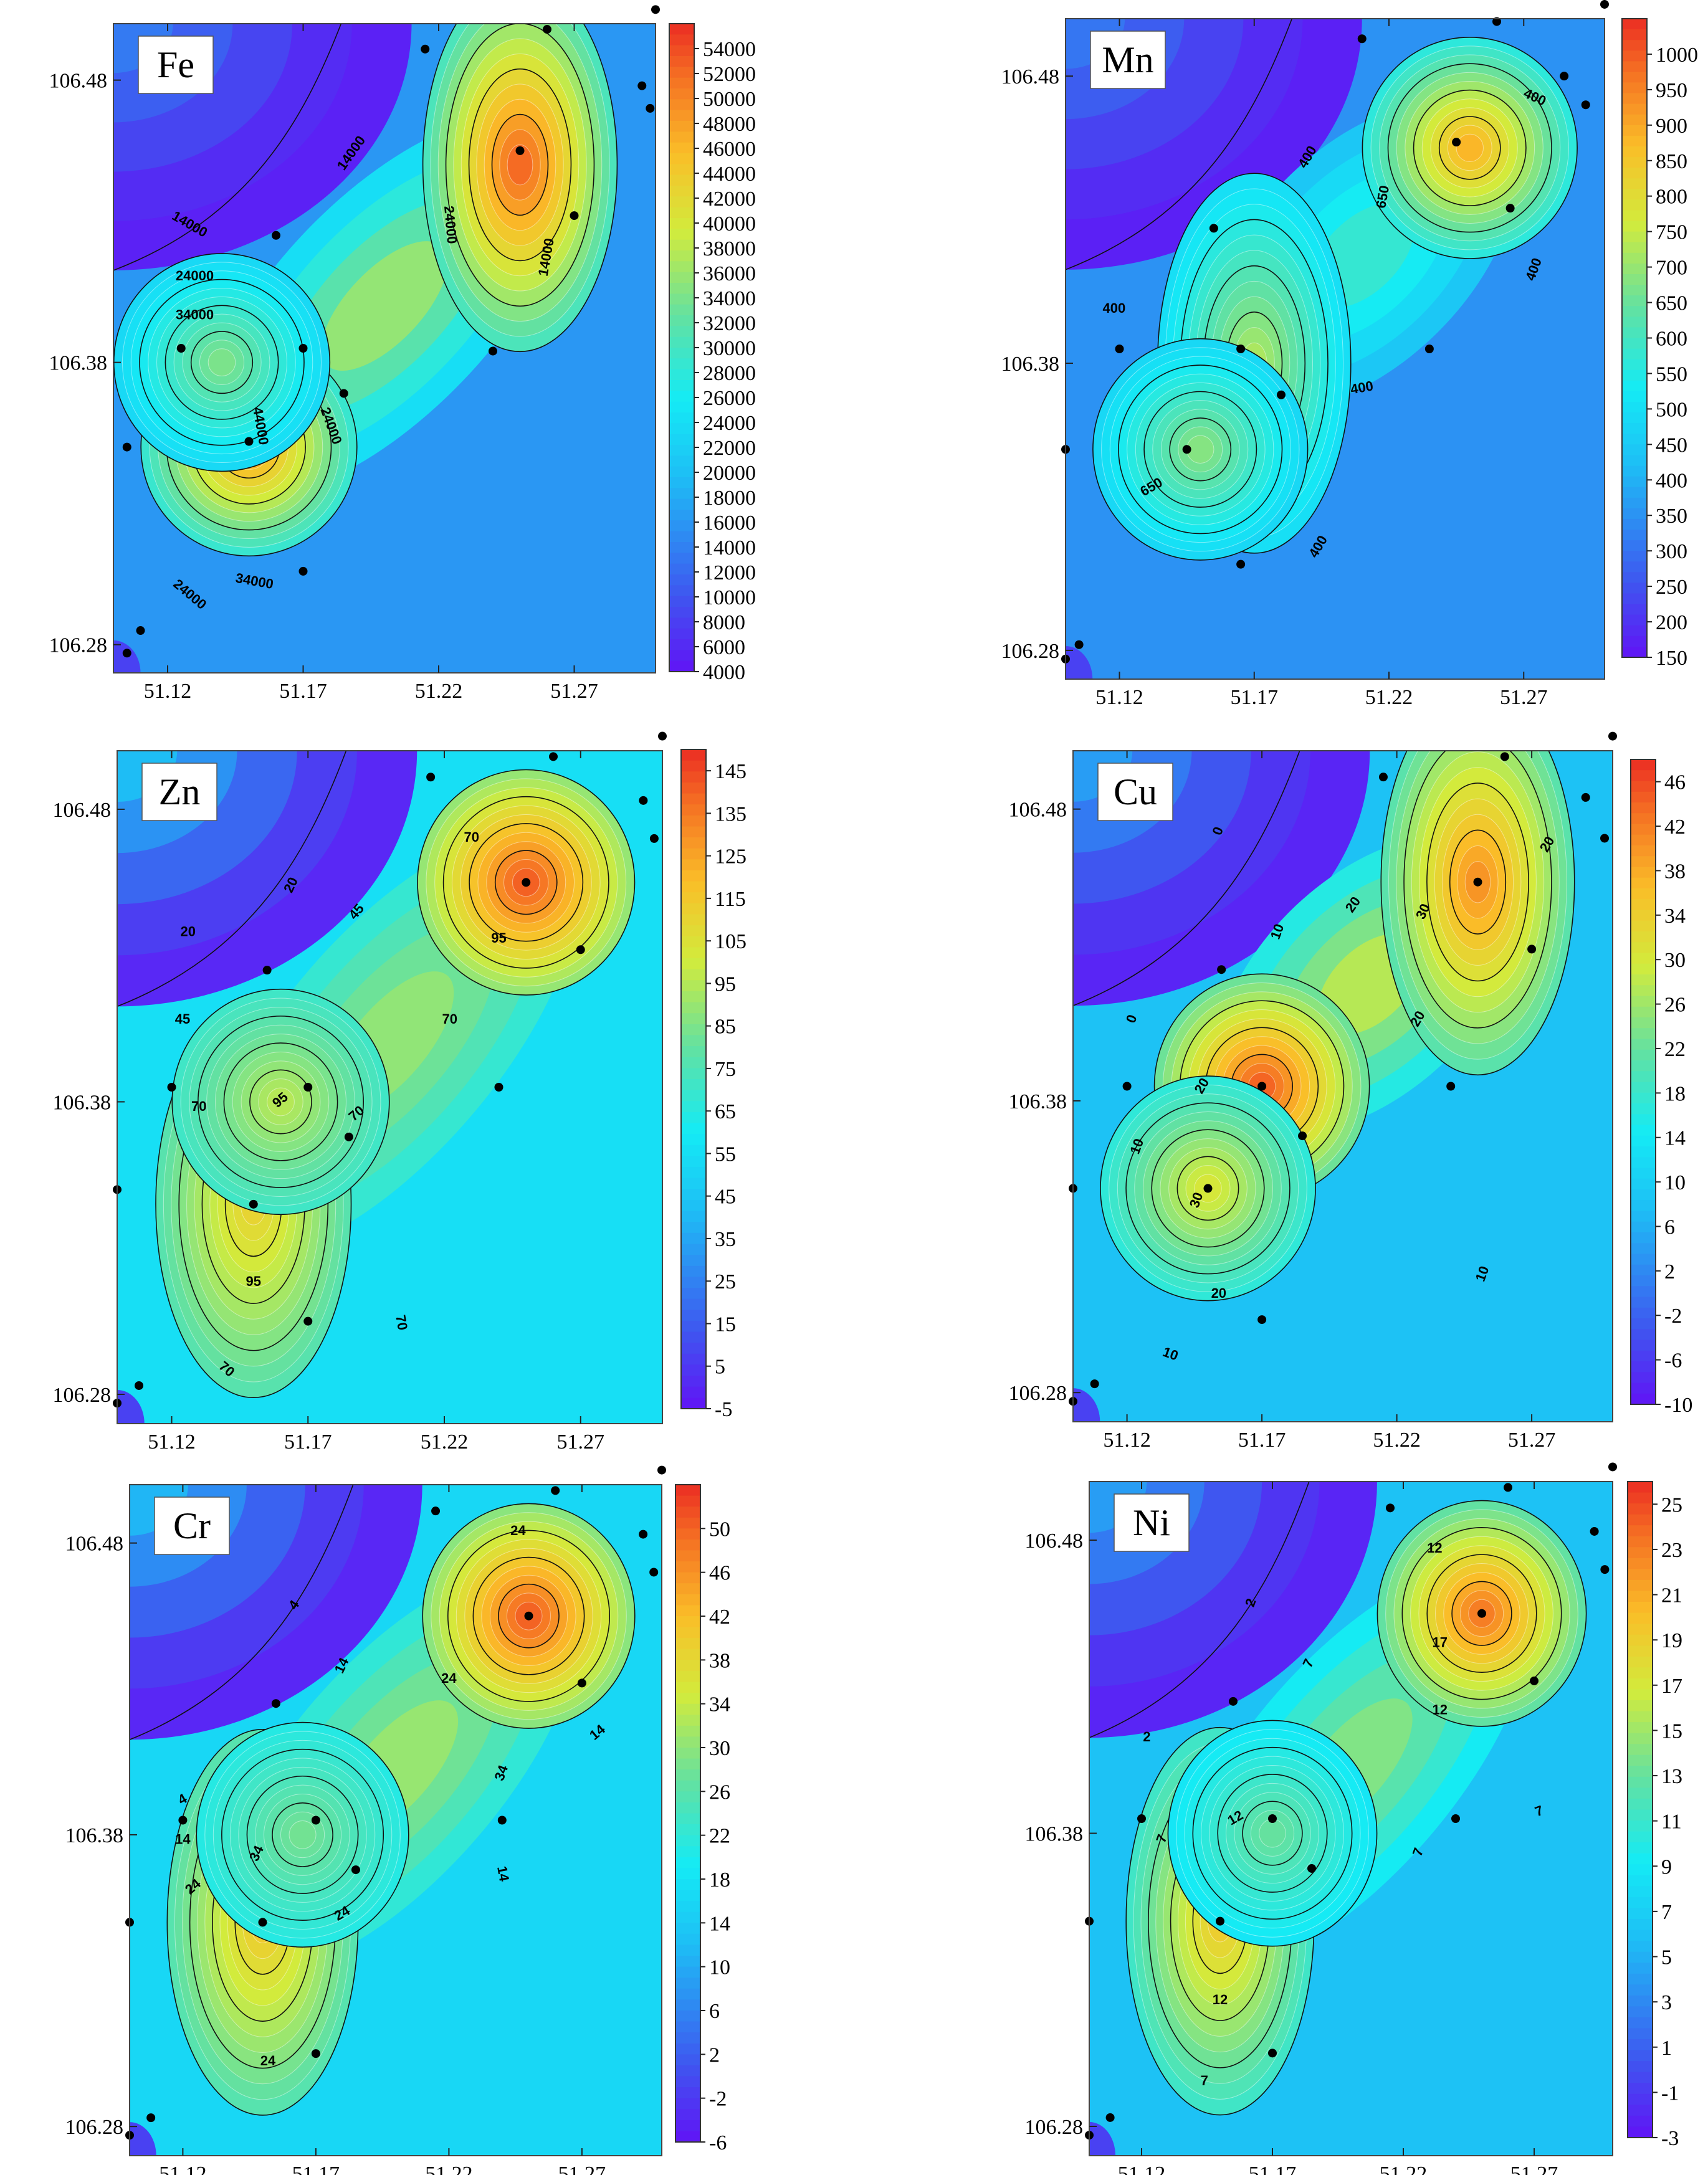 The image size is (1708, 2175). What do you see at coordinates (176, 65) in the screenshot?
I see `panel-title: Fe` at bounding box center [176, 65].